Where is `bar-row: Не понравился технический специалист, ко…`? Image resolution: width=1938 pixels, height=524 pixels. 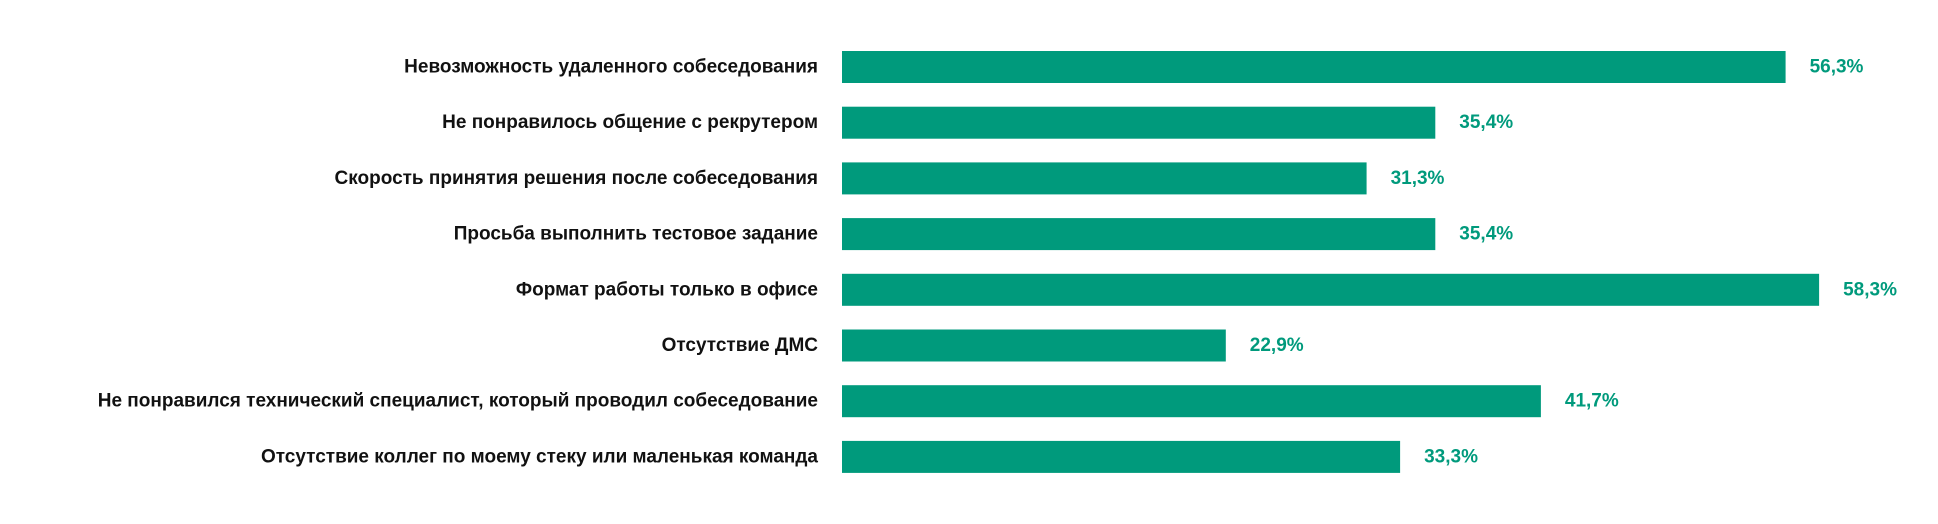
bar-row: Не понравился технический специалист, ко… is located at coordinates (858, 401).